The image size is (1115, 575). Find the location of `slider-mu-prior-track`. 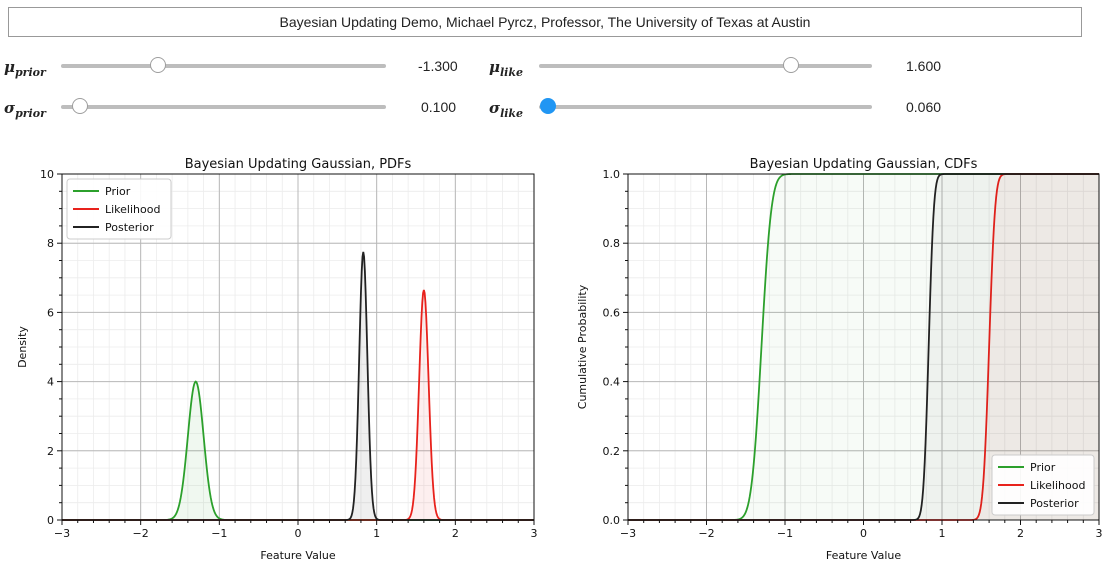

slider-mu-prior-track is located at coordinates (223, 65).